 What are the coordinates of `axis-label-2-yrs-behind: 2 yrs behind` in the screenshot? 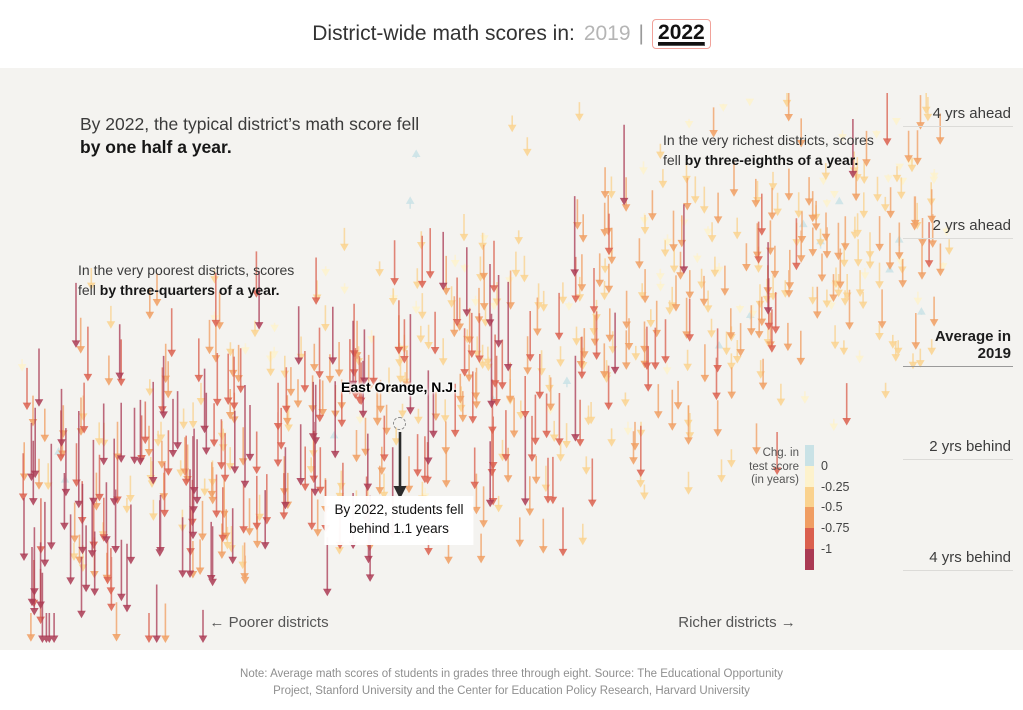 It's located at (970, 446).